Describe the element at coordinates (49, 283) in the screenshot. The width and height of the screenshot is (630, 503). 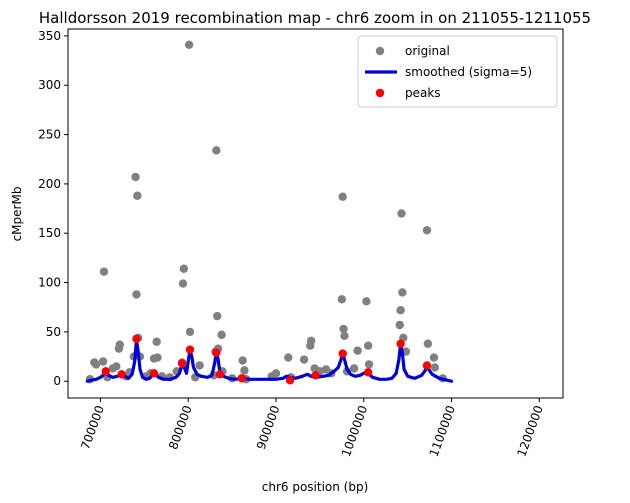
I see `y-tick-label: 100` at that location.